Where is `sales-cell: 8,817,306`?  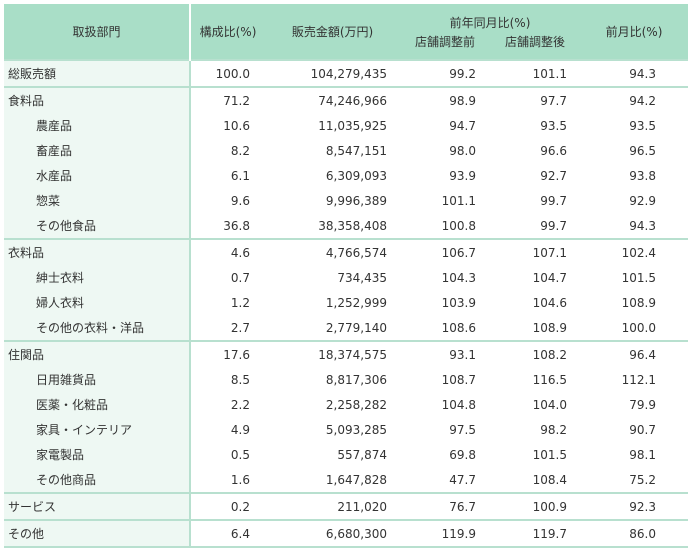
sales-cell: 8,817,306 is located at coordinates (356, 379).